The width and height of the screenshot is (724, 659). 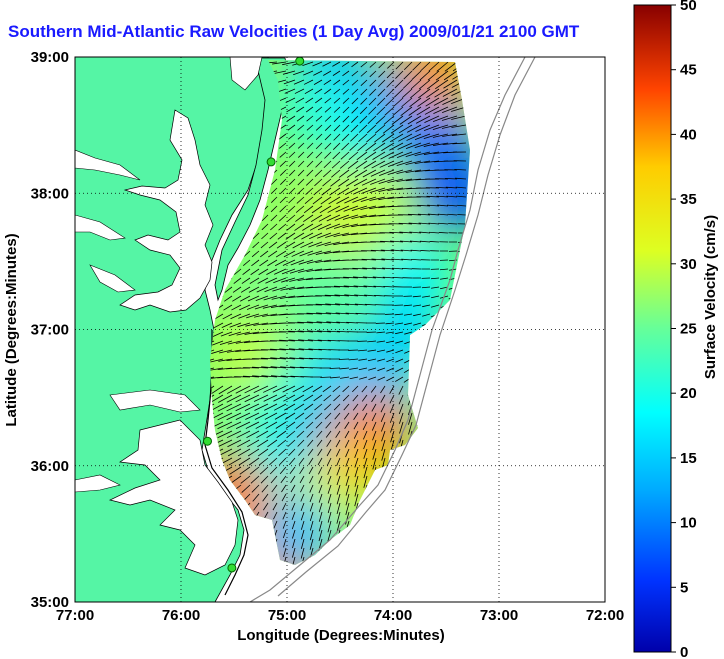 I want to click on pamlico-sound, so click(x=173, y=497).